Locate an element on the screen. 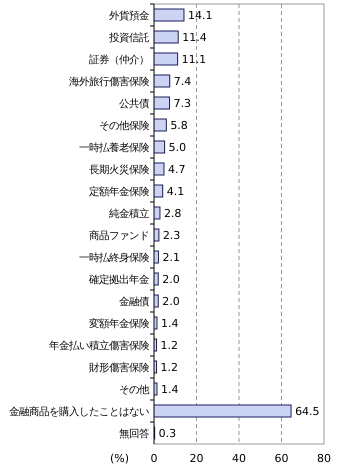  x-tick-label: 20 is located at coordinates (197, 458).